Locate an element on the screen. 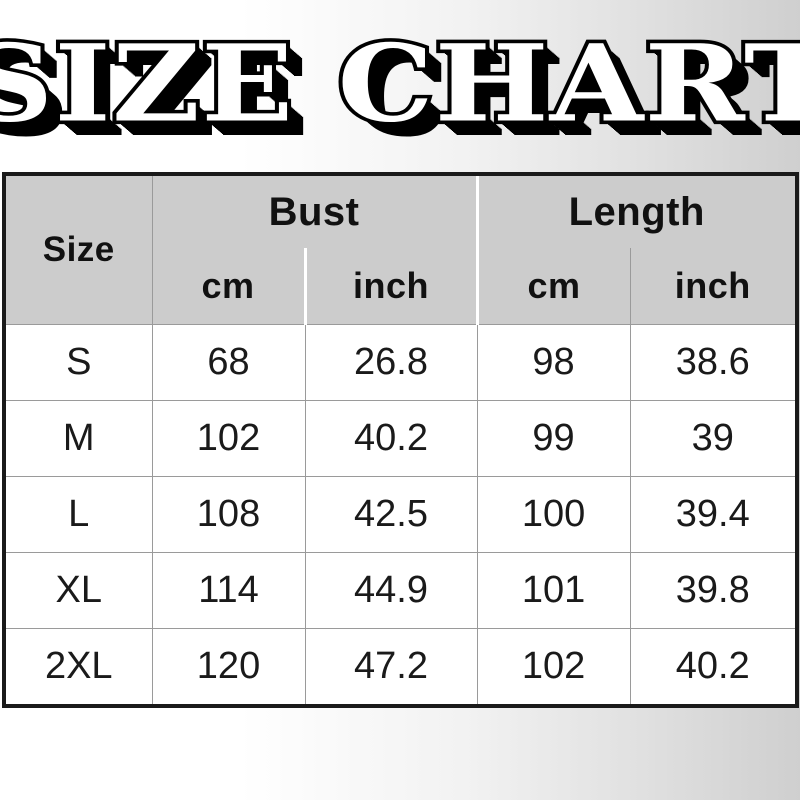 This screenshot has height=800, width=800. column-header-bust-inch: inch is located at coordinates (391, 286).